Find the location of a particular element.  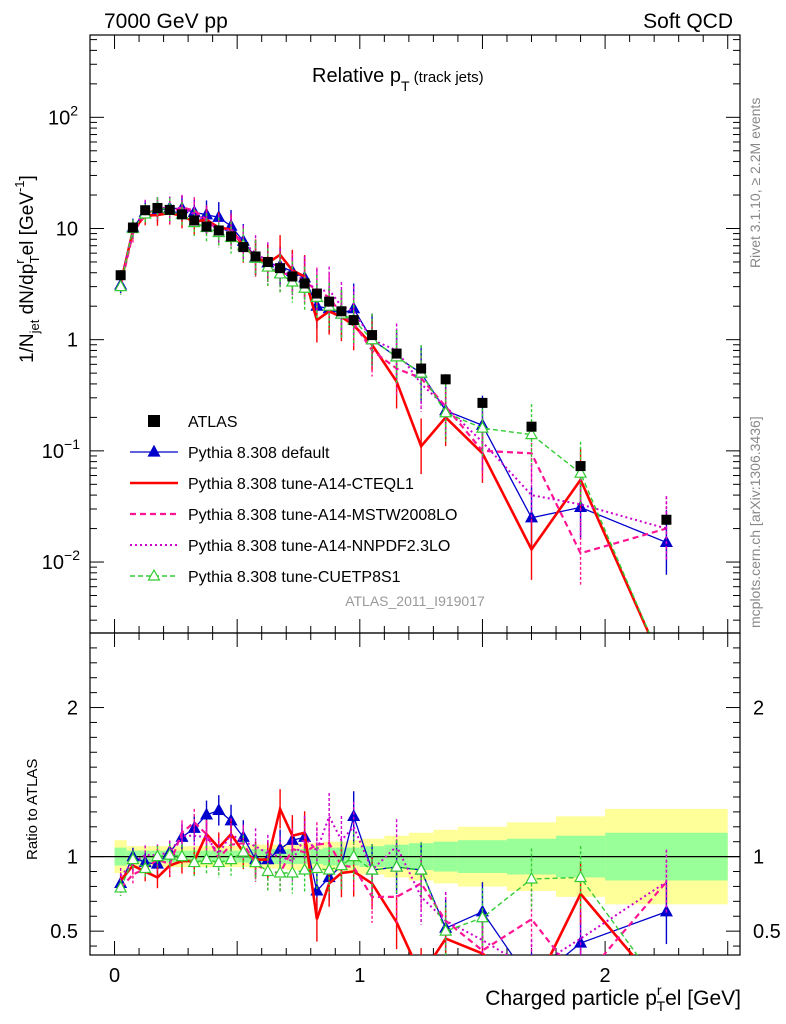

ratio-y-tick-label-right: 2 is located at coordinates (758, 709).